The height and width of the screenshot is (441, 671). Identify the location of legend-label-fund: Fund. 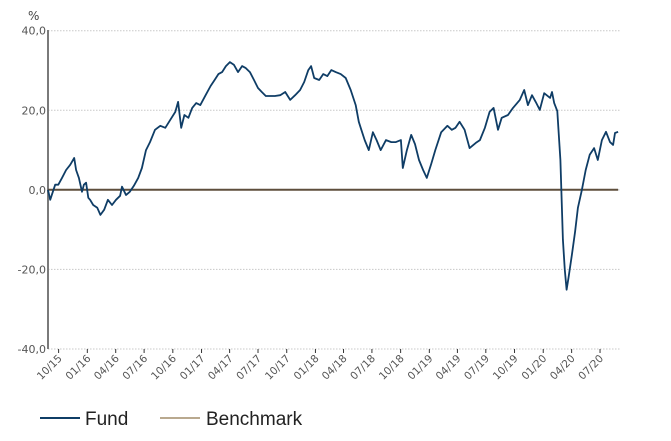
(106, 419).